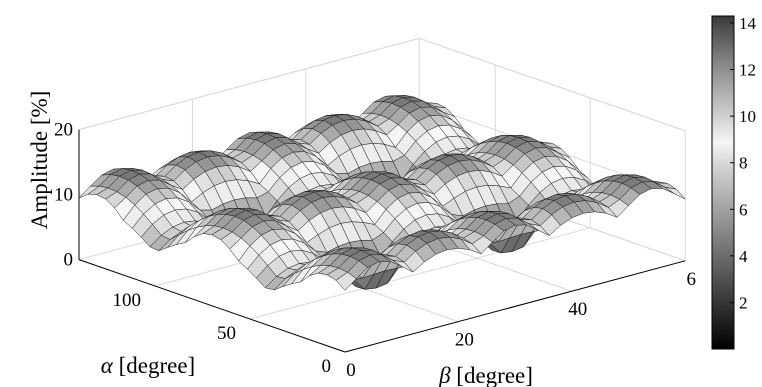  What do you see at coordinates (327, 366) in the screenshot?
I see `alpha-tick-label: 0` at bounding box center [327, 366].